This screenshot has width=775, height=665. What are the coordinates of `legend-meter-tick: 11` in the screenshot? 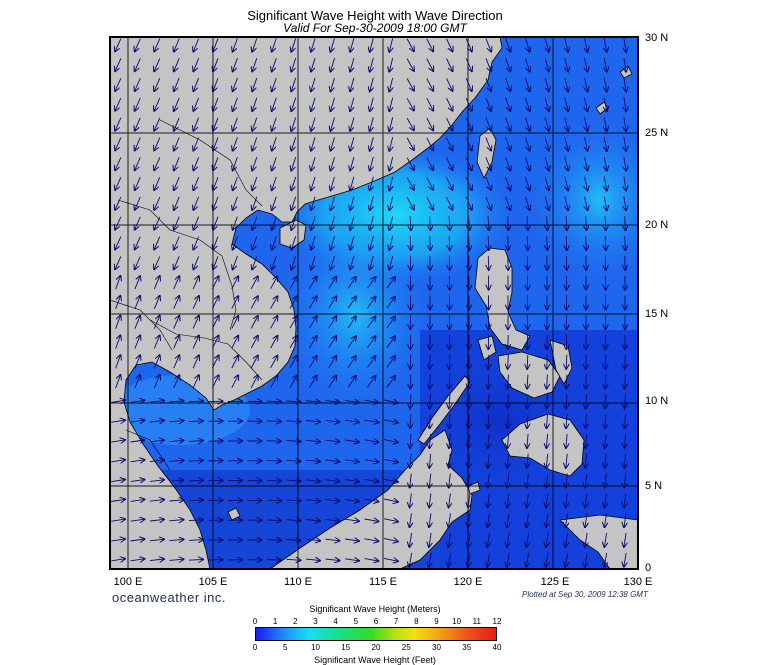 It's located at (476, 621).